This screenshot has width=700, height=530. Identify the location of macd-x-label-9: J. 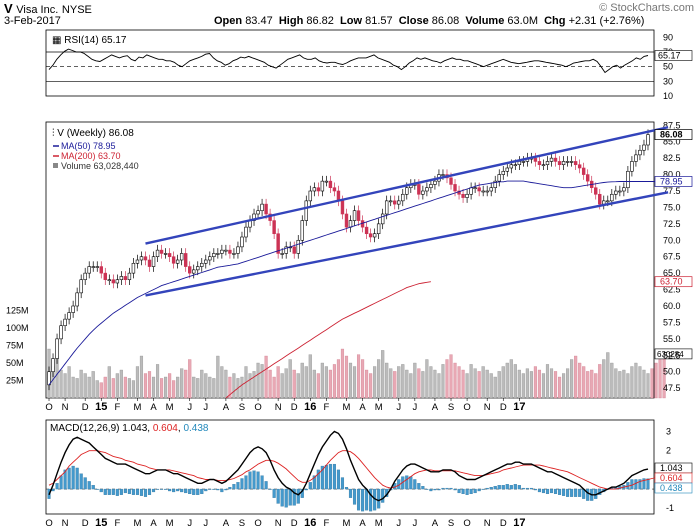
(205, 523).